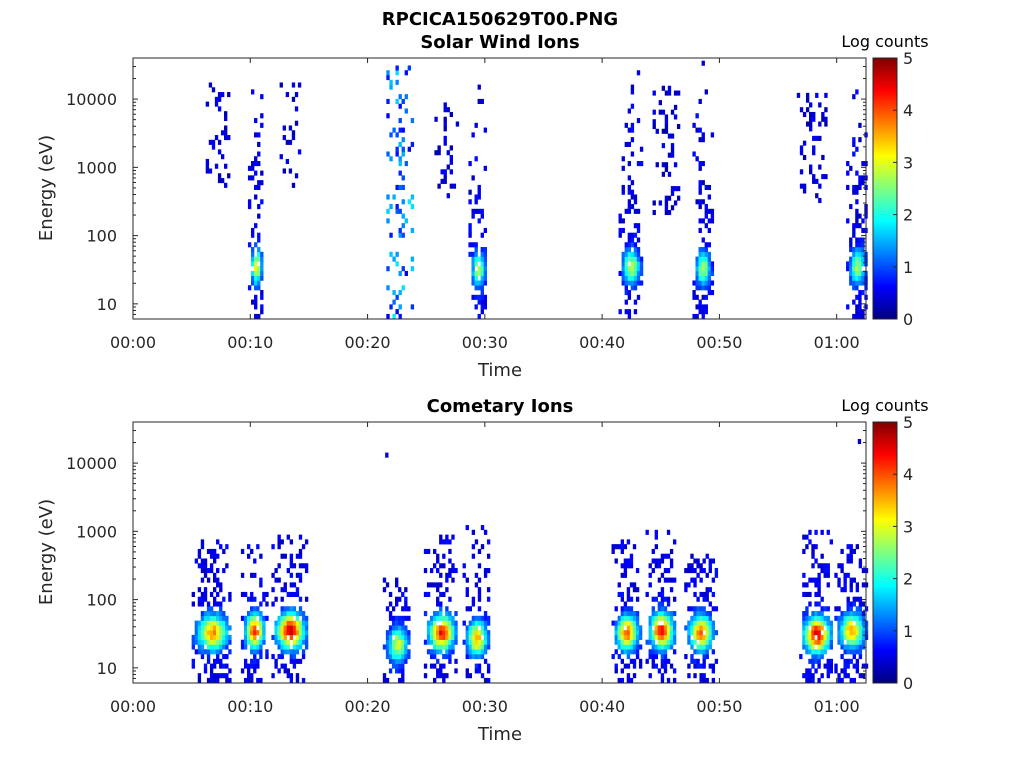  I want to click on y-tick-label: 1000, so click(96, 167).